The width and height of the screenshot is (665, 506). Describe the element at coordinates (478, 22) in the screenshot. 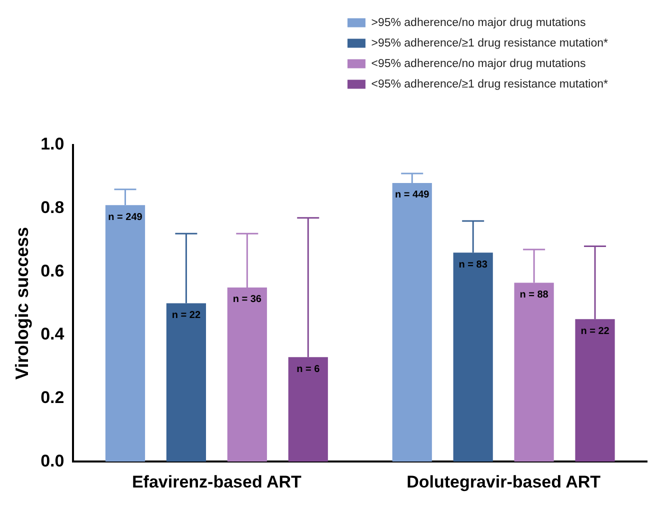

I see `legend-label: >95% adherence/no major drug mutations` at that location.